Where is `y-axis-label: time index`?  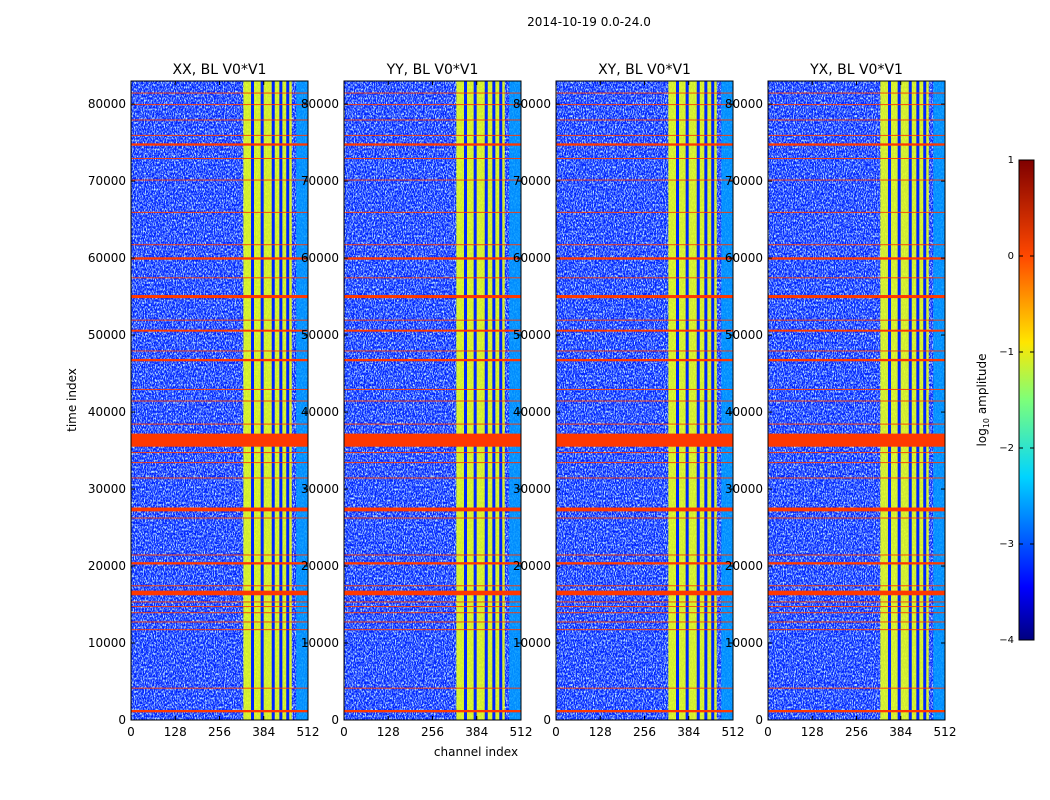
y-axis-label: time index is located at coordinates (72, 400).